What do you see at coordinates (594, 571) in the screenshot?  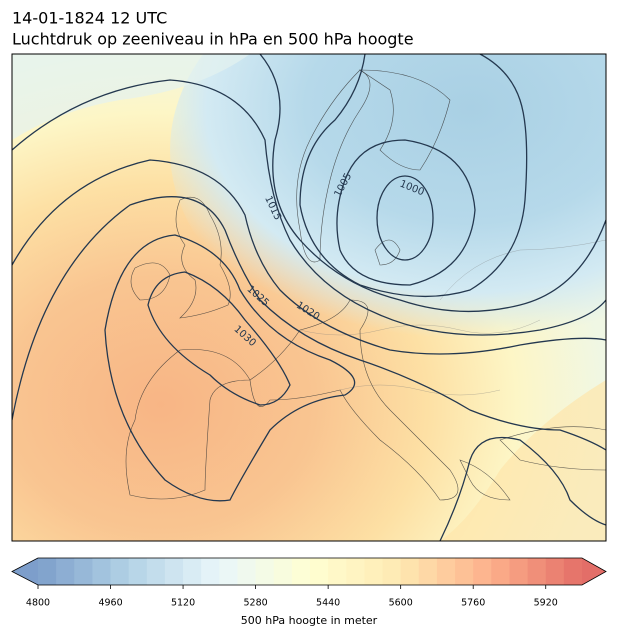 I see `colorbar-extend-high` at bounding box center [594, 571].